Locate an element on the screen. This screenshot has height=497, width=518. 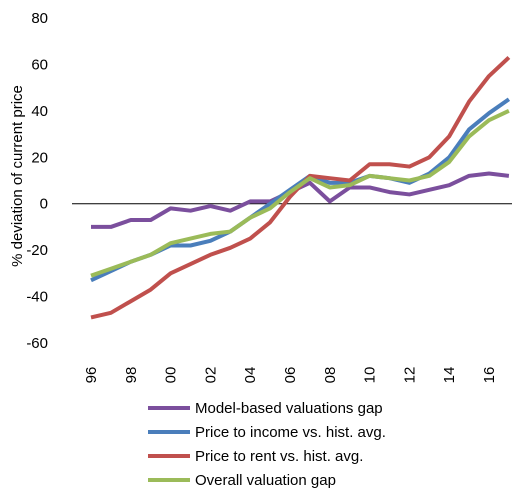
y-tick-label: -60 is located at coordinates (37, 343).